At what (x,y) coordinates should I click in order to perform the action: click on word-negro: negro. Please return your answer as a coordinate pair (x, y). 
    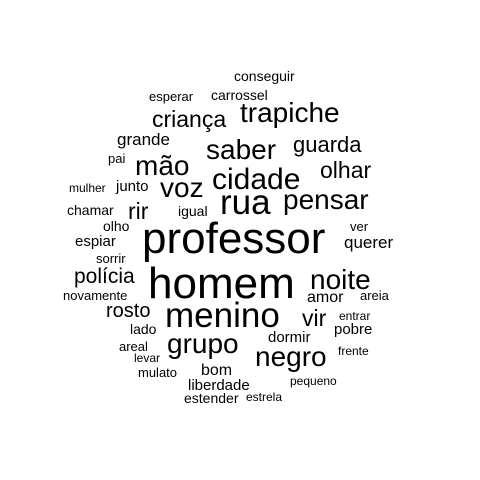
    Looking at the image, I should click on (291, 356).